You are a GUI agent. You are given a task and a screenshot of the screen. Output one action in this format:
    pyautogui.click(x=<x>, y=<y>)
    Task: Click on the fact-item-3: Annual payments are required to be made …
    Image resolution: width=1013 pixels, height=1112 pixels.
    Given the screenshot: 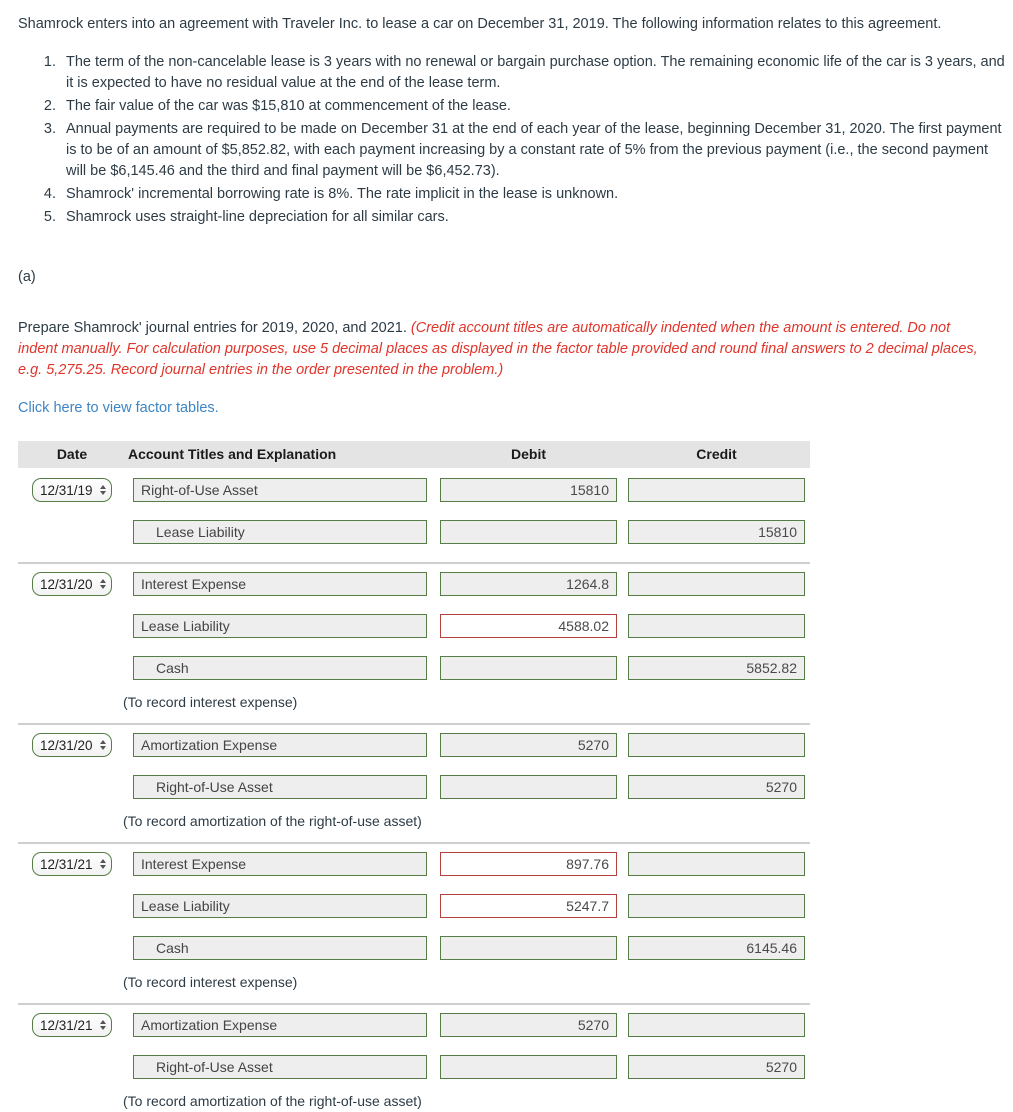 What is the action you would take?
    pyautogui.click(x=532, y=150)
    